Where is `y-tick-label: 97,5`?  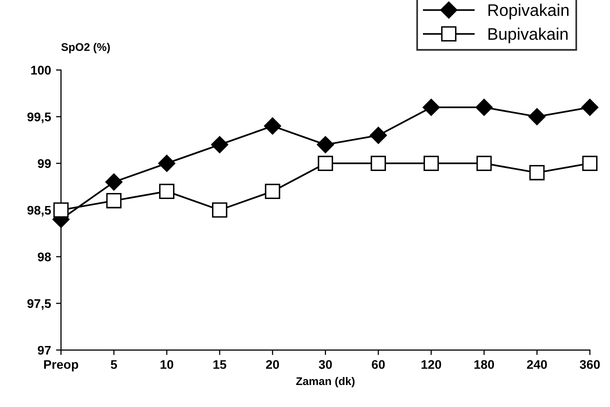 y-tick-label: 97,5 is located at coordinates (39, 304).